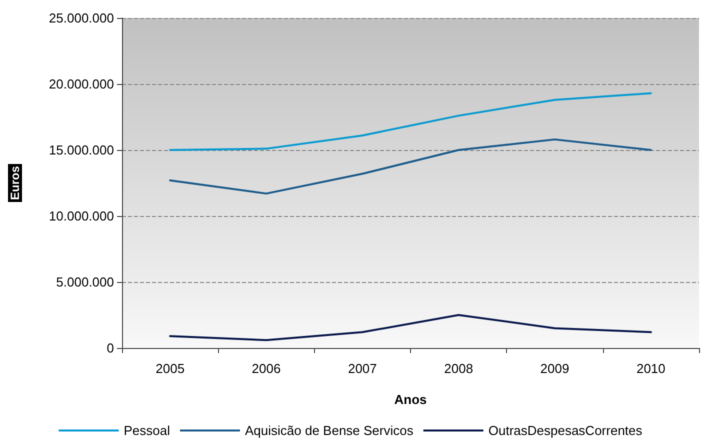  I want to click on x-tick-label: 2008, so click(459, 368).